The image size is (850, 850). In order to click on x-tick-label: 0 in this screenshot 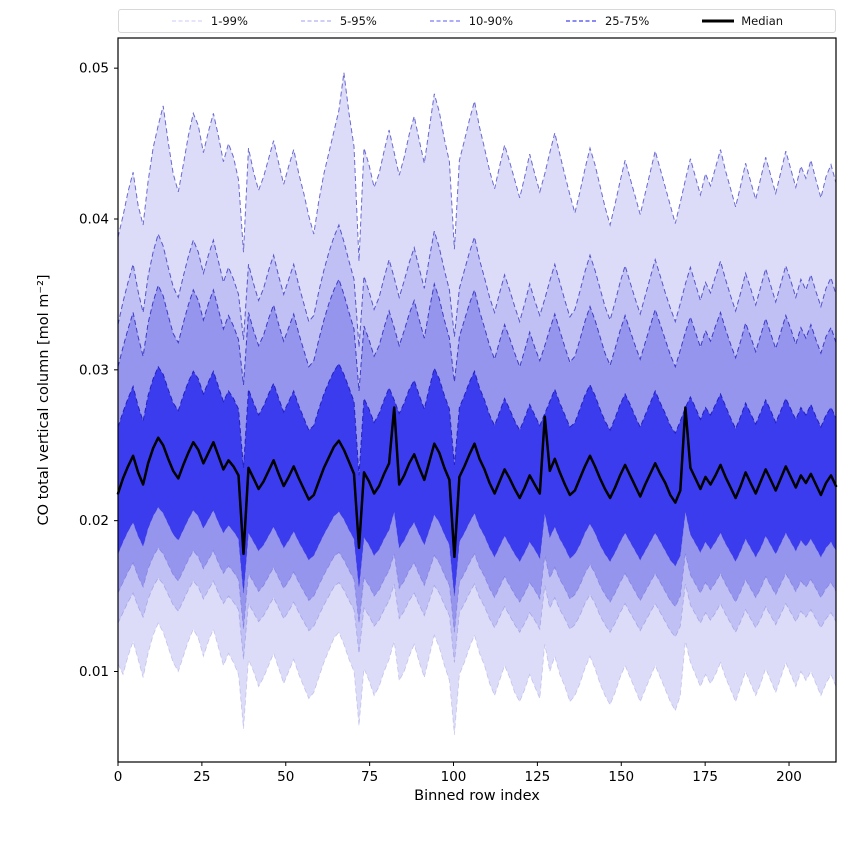, I will do `click(118, 777)`.